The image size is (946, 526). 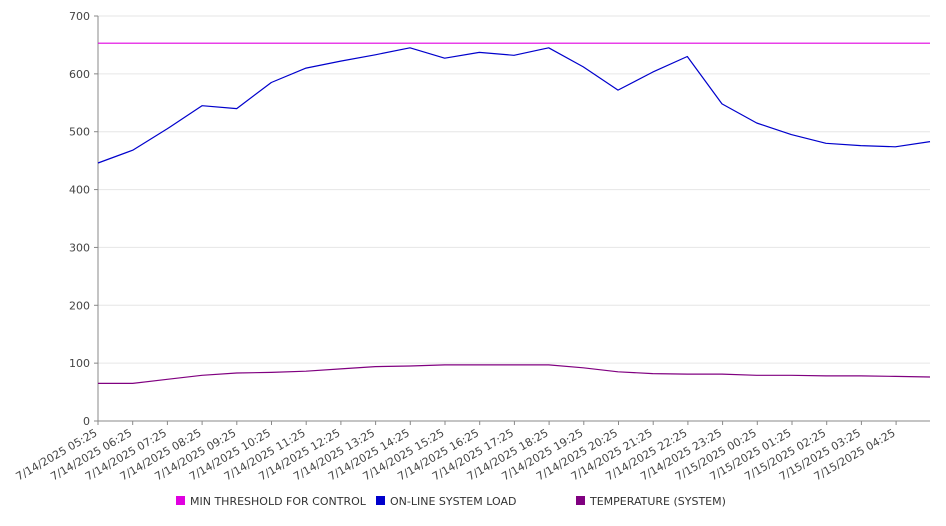 I want to click on legend-label: MIN THRESHOLD FOR CONTROL, so click(x=278, y=501).